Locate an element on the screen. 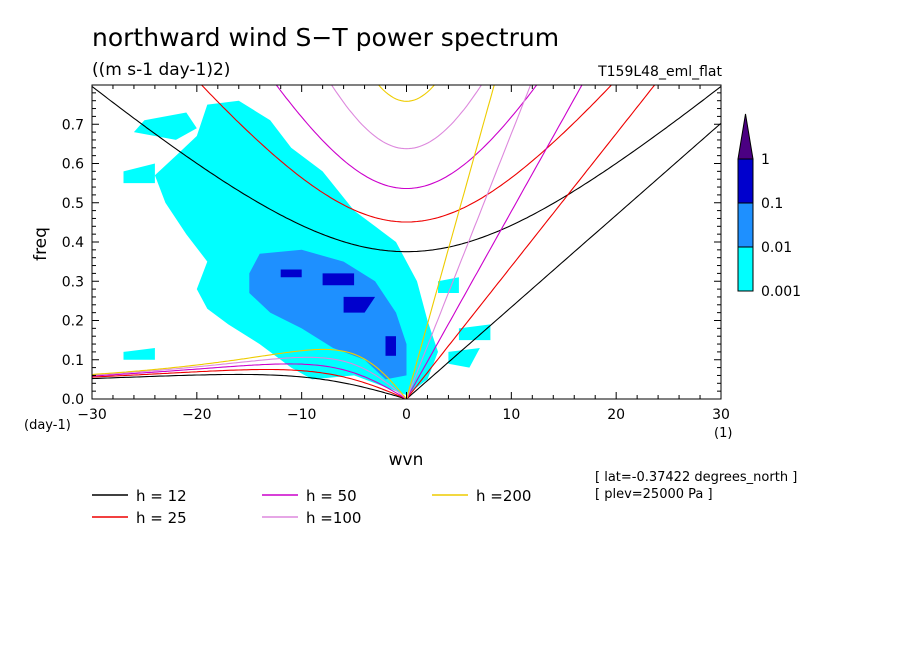 The height and width of the screenshot is (654, 904). y-axis-label: freq is located at coordinates (41, 244).